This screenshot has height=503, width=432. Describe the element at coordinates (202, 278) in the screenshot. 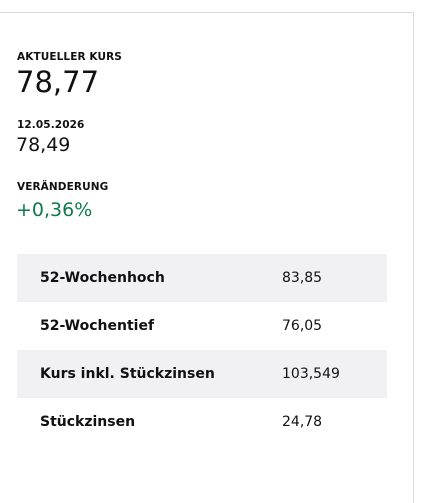

I see `table-row: 52-Wochenhoch 83,85` at that location.